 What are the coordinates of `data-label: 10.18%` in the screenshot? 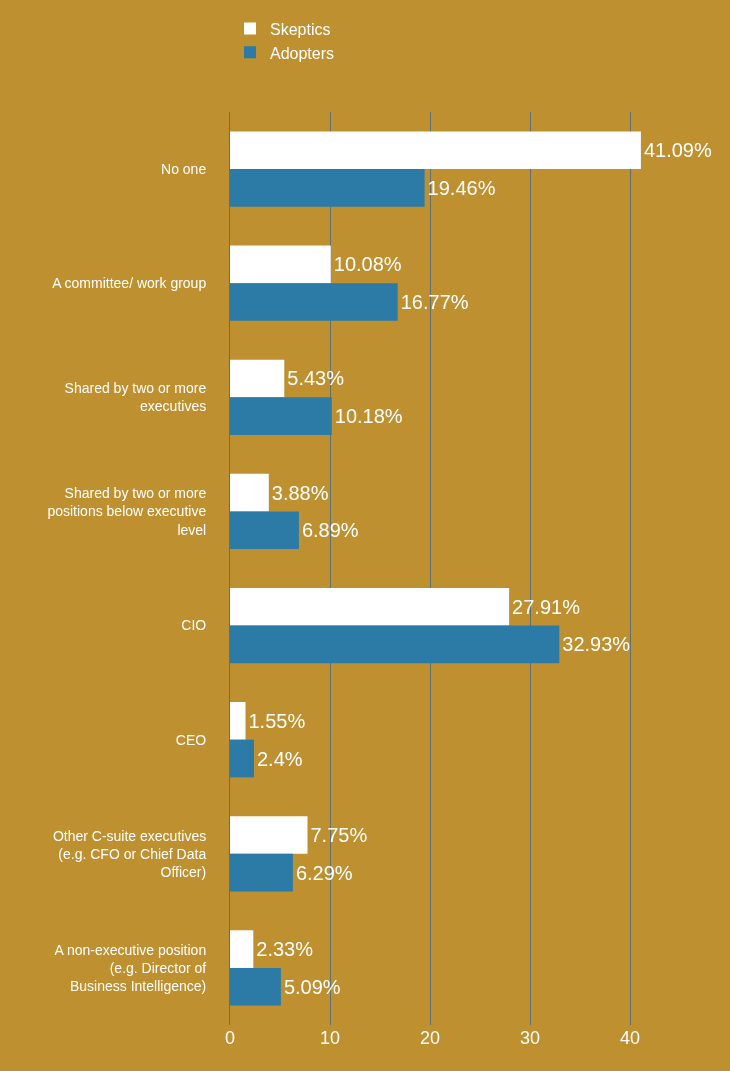 It's located at (368, 416).